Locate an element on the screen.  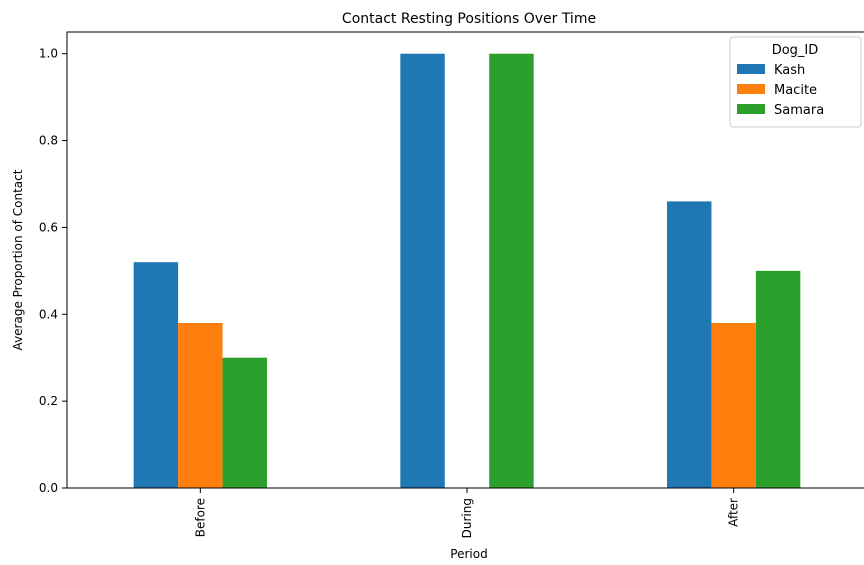
legend-title: Dog_ID is located at coordinates (795, 50).